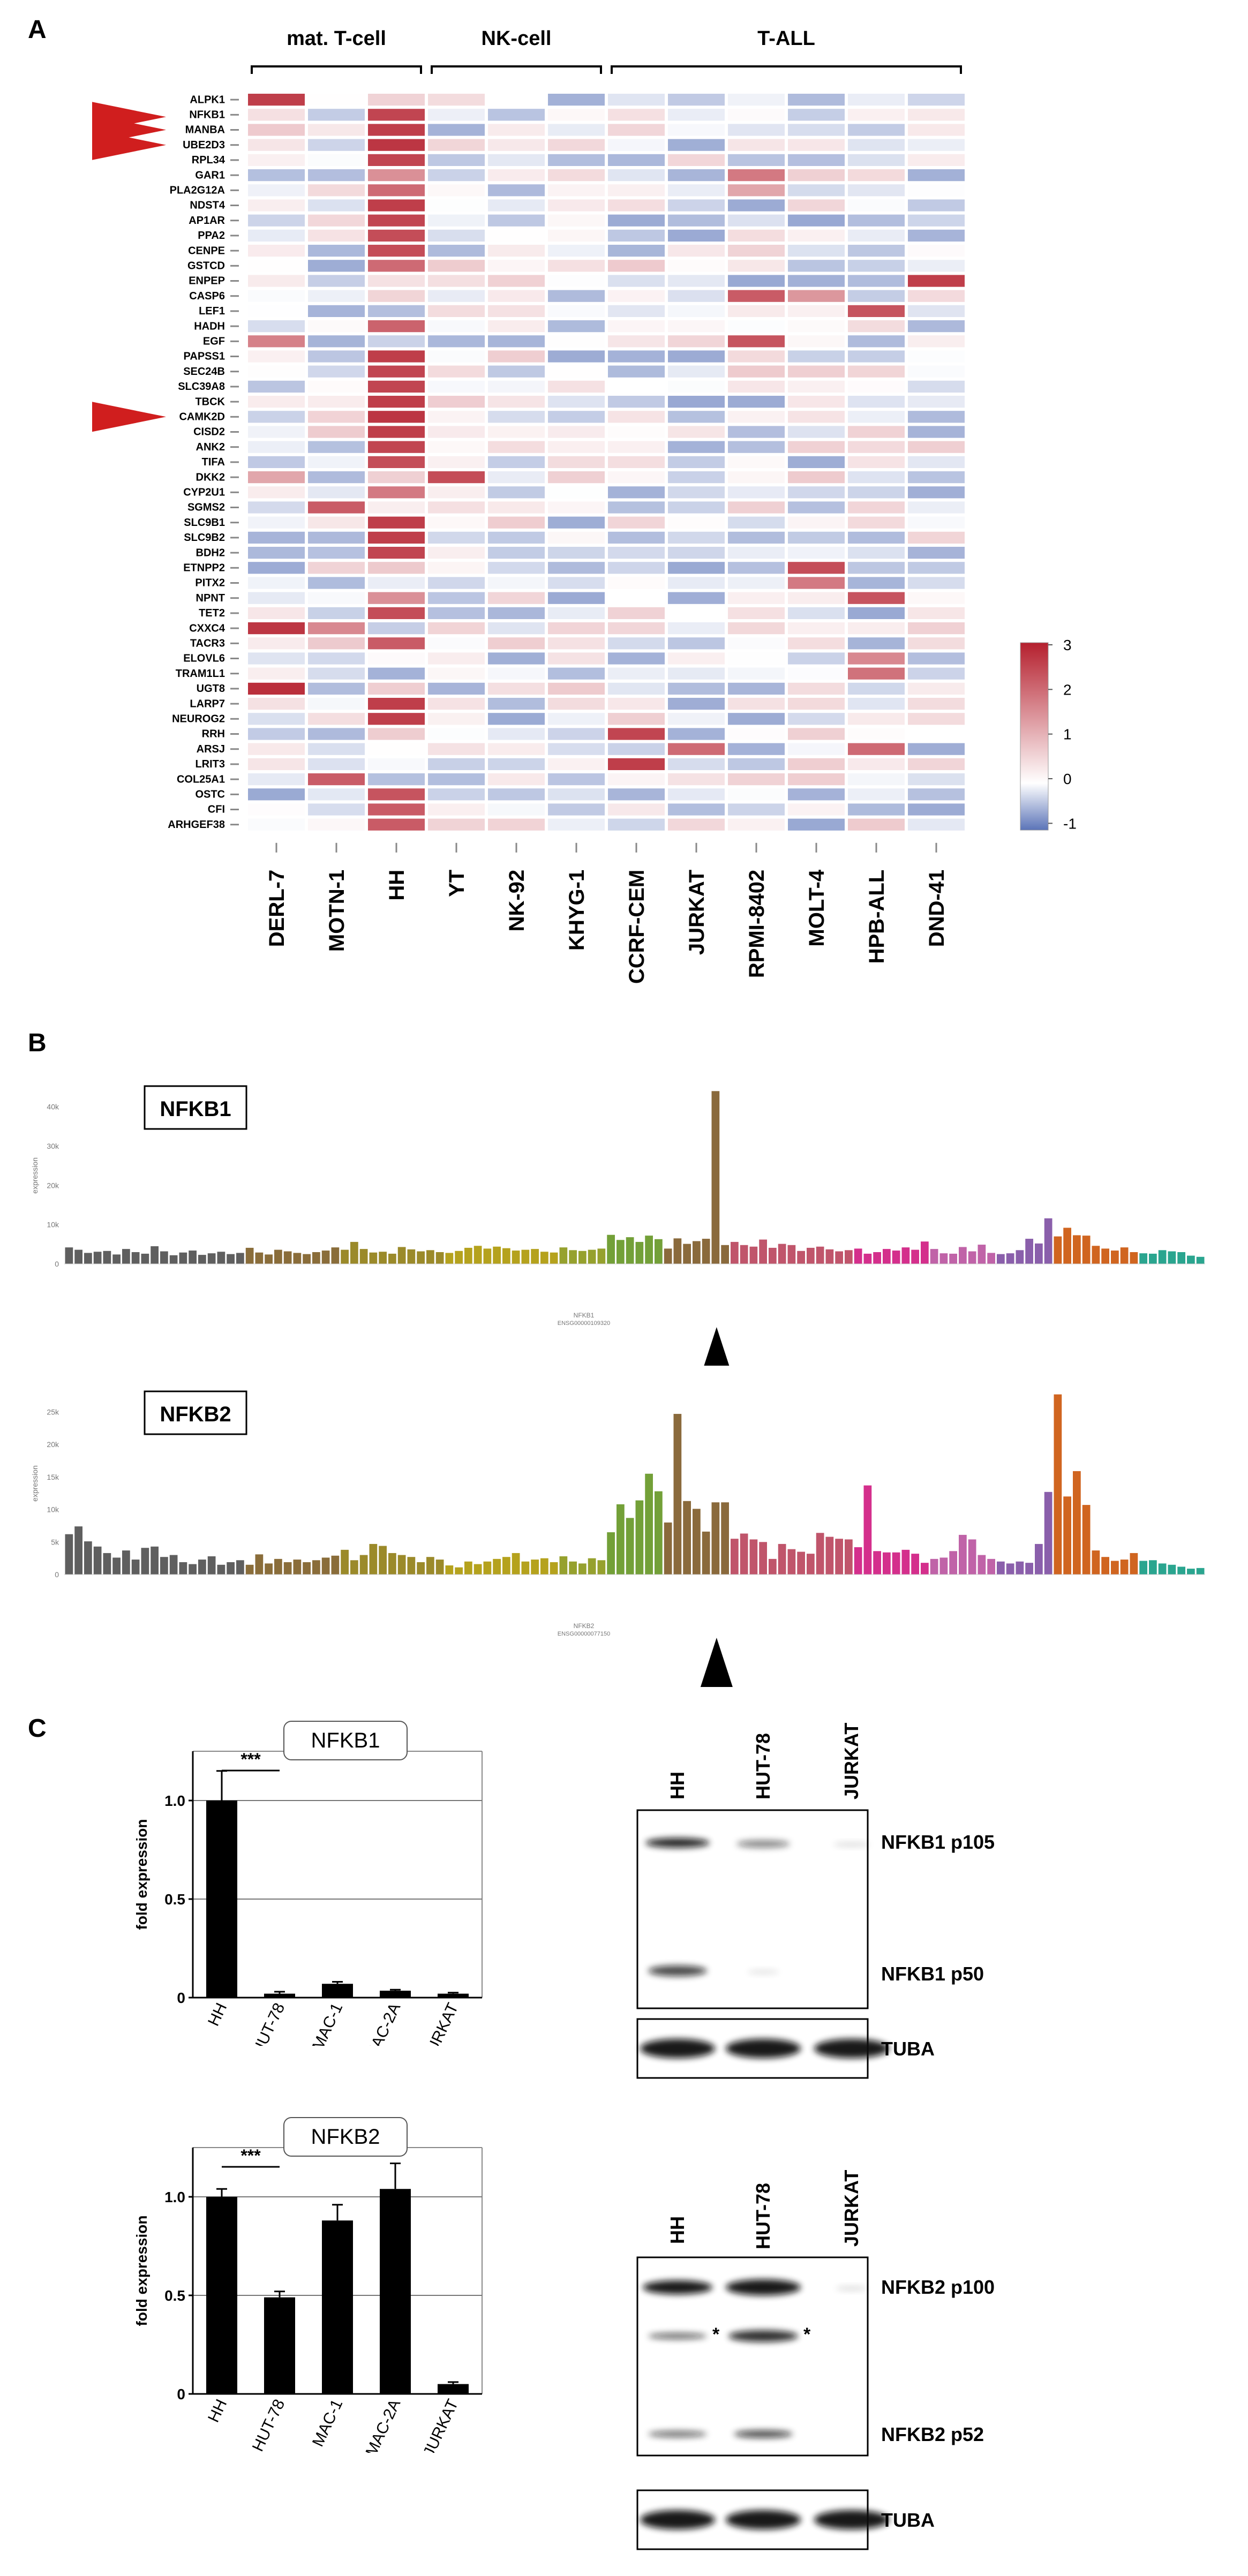 The image size is (1248, 2576). What do you see at coordinates (337, 1991) in the screenshot?
I see `qpcr-bar` at bounding box center [337, 1991].